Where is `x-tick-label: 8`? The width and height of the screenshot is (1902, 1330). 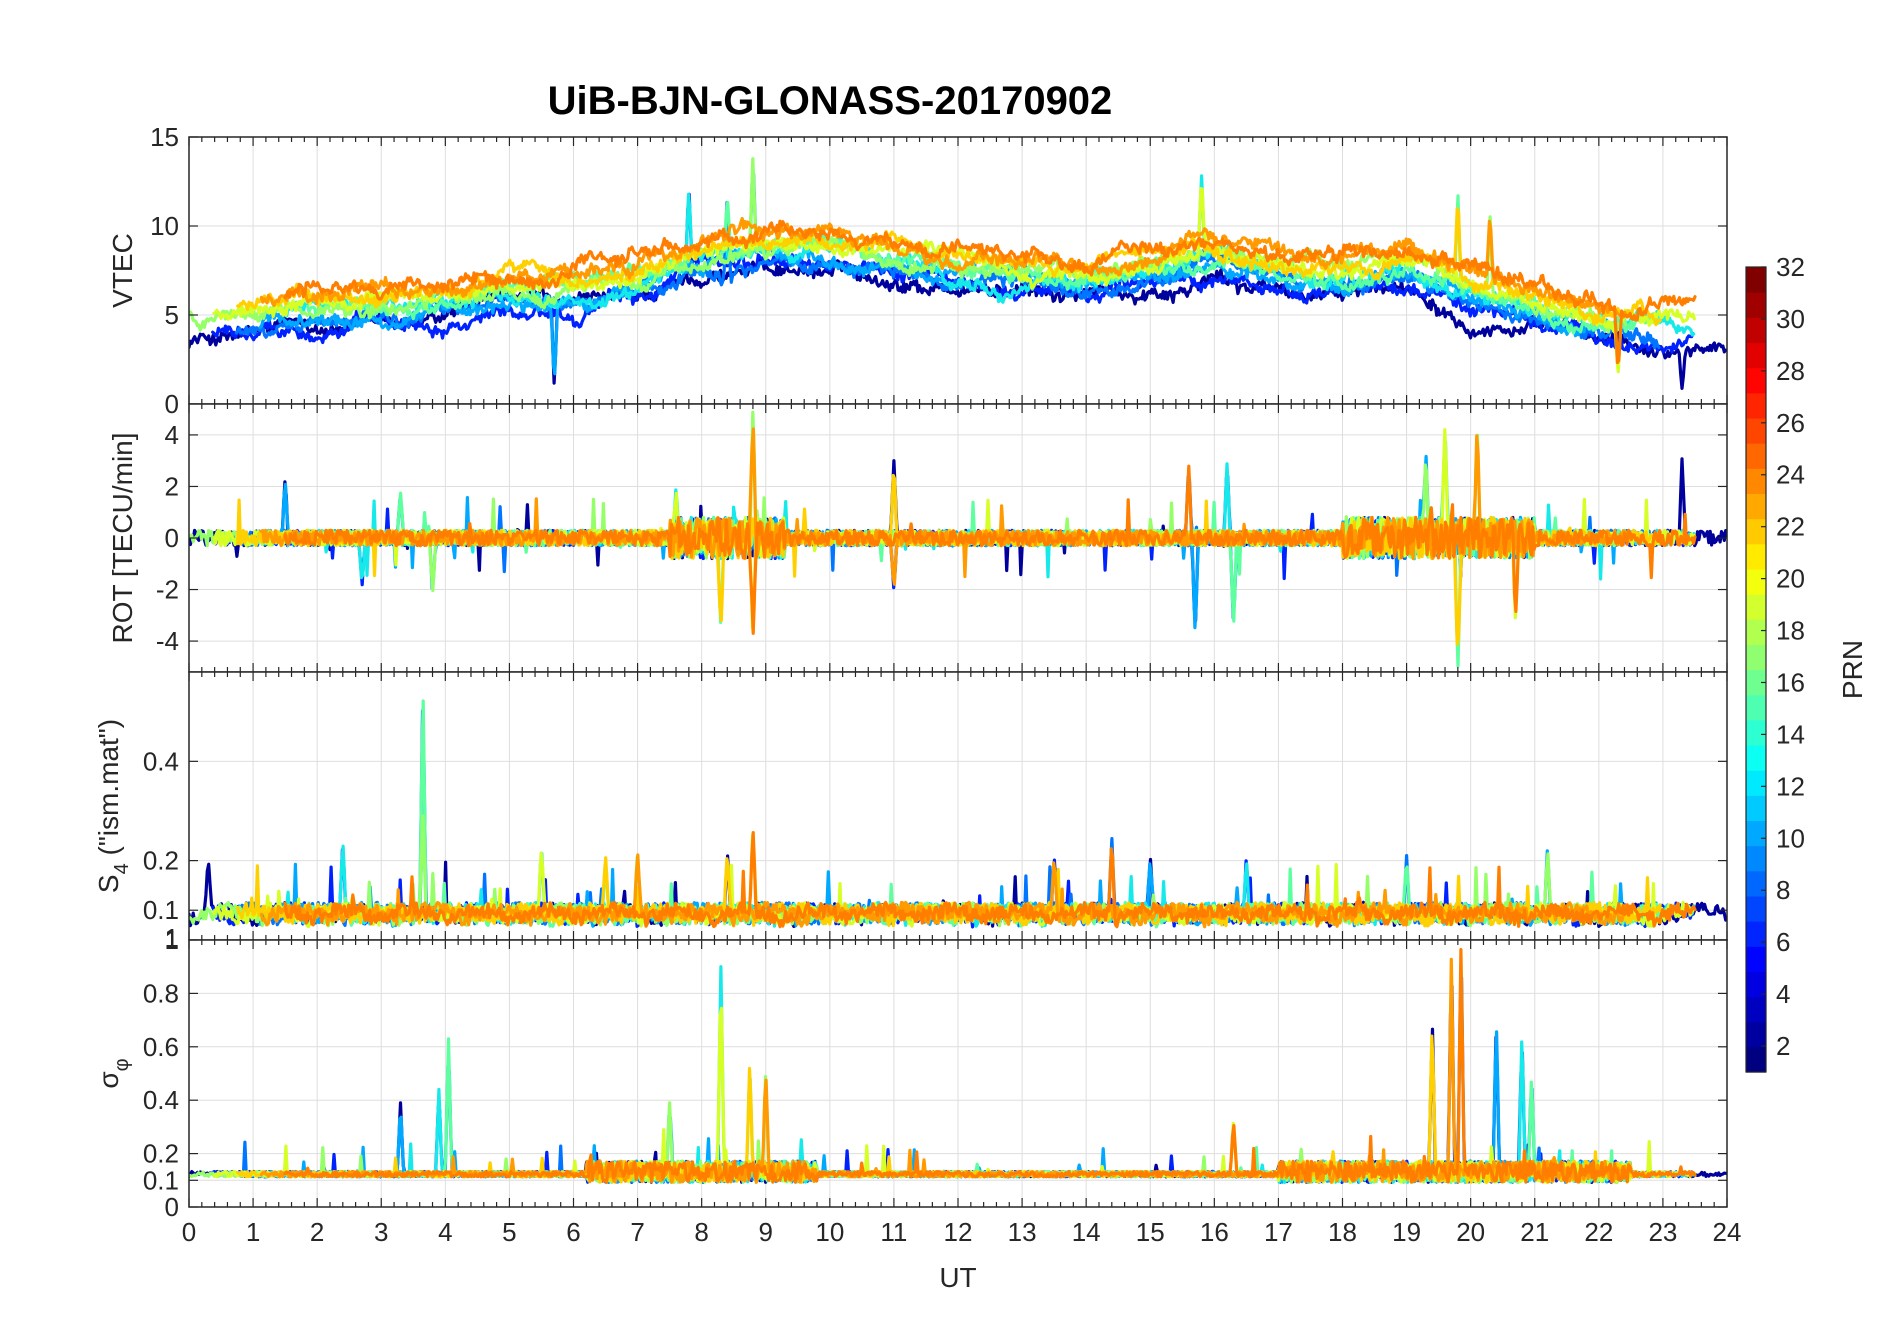 x-tick-label: 8 is located at coordinates (701, 1232).